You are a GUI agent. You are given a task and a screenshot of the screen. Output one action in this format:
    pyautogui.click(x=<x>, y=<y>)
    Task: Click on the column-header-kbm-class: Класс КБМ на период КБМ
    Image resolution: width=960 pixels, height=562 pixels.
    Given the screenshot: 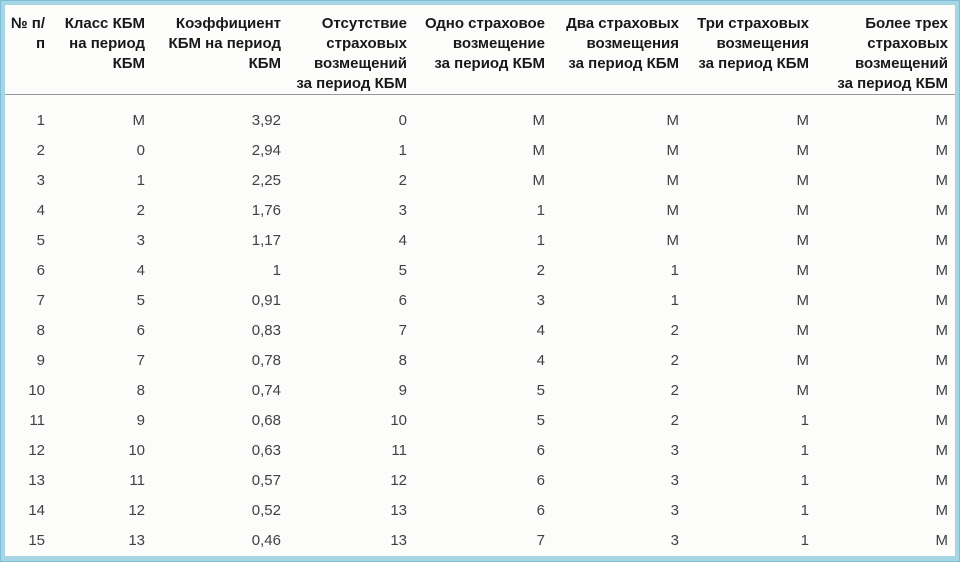 What is the action you would take?
    pyautogui.click(x=102, y=50)
    